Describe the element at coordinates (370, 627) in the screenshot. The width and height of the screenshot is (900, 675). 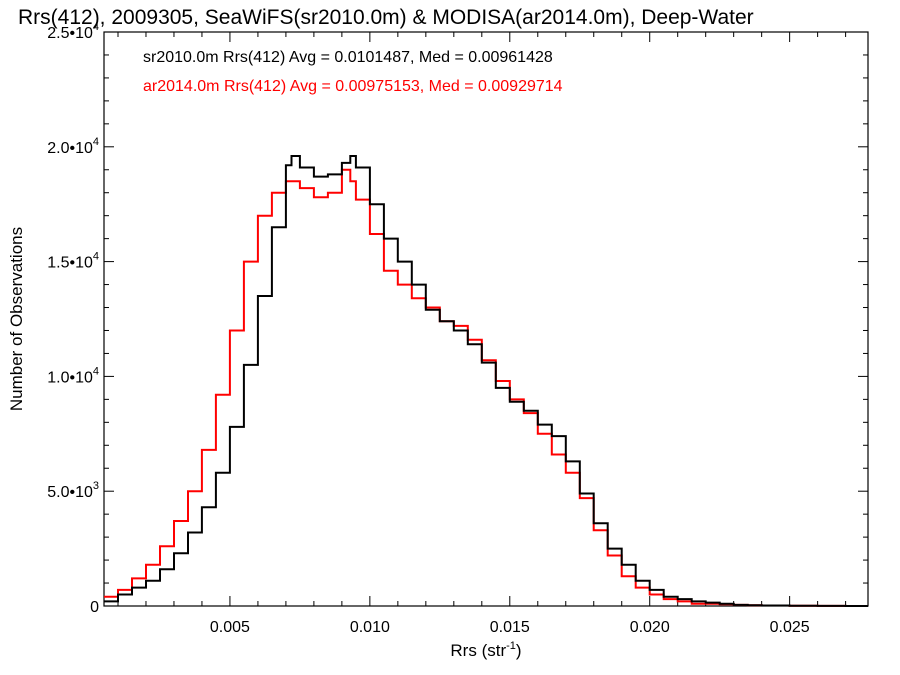
I see `x-tick-label: 0.010` at that location.